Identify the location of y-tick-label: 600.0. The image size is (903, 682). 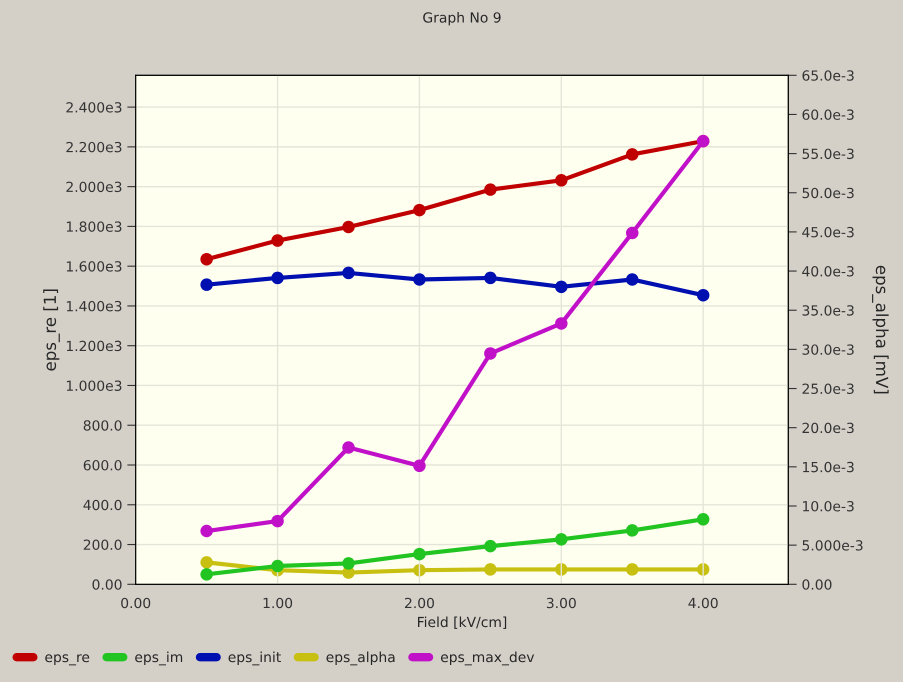
(103, 465).